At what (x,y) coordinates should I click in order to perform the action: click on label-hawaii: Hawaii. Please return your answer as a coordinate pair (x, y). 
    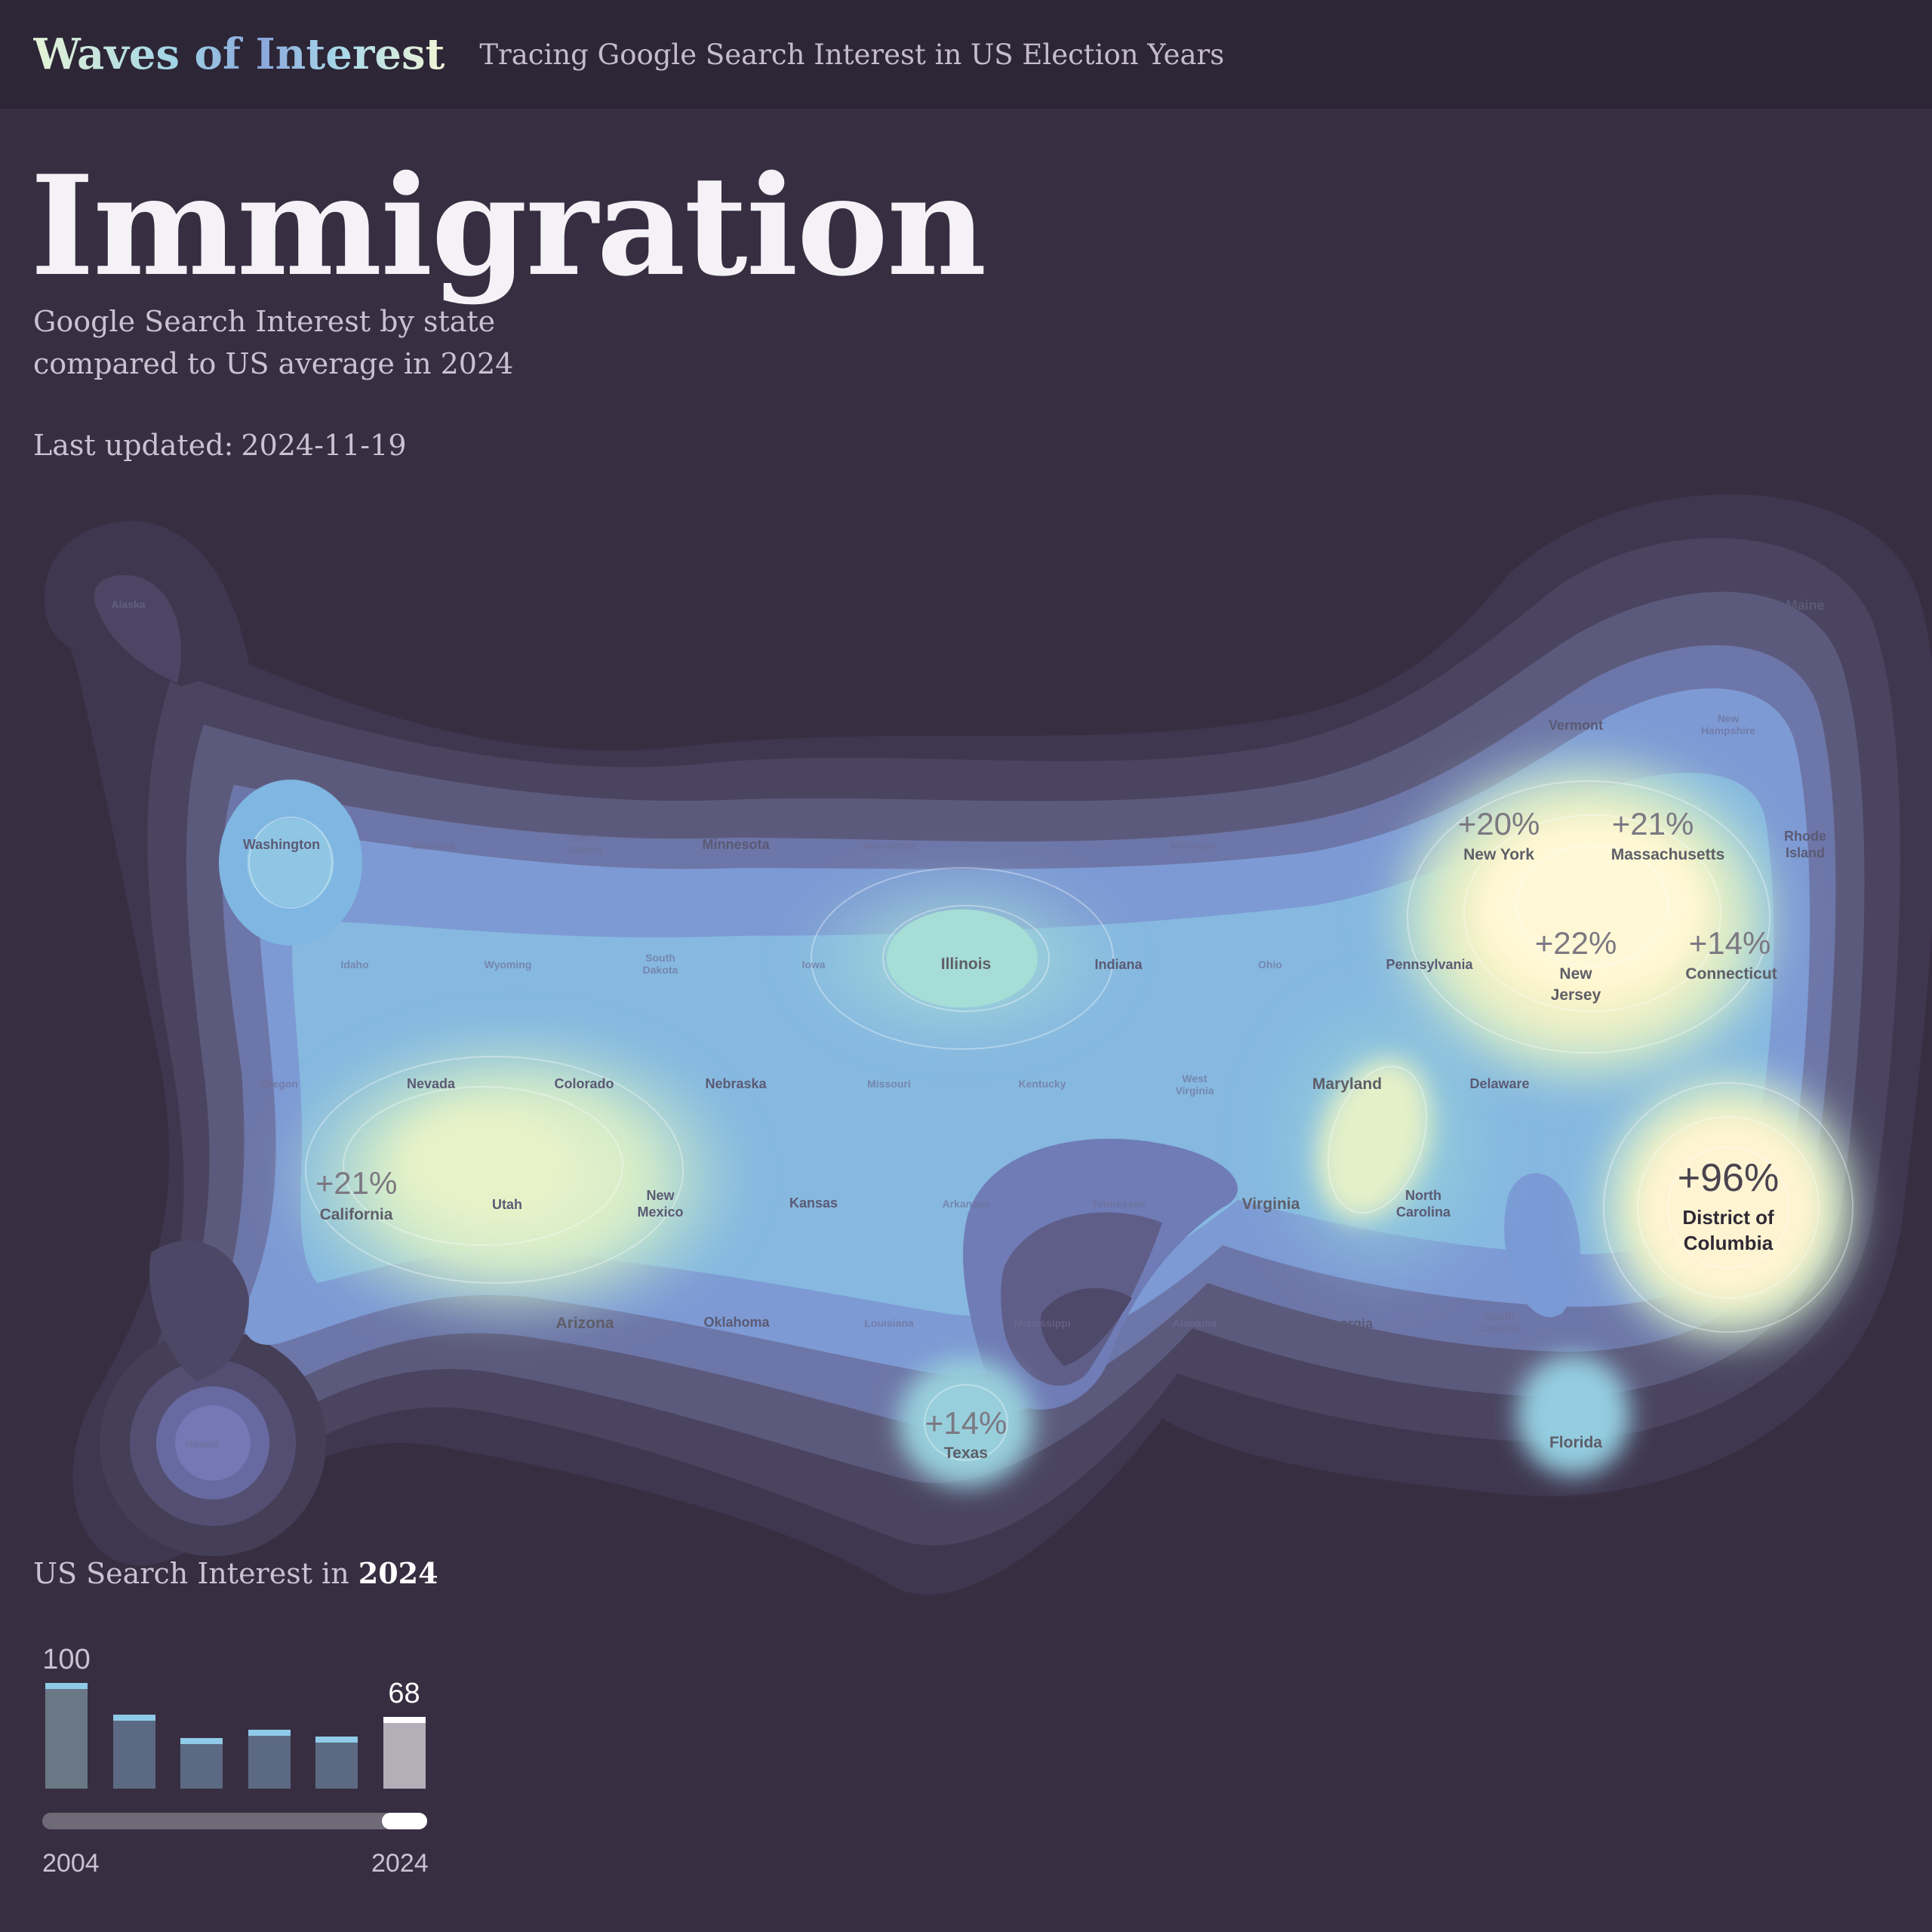
    Looking at the image, I should click on (202, 1444).